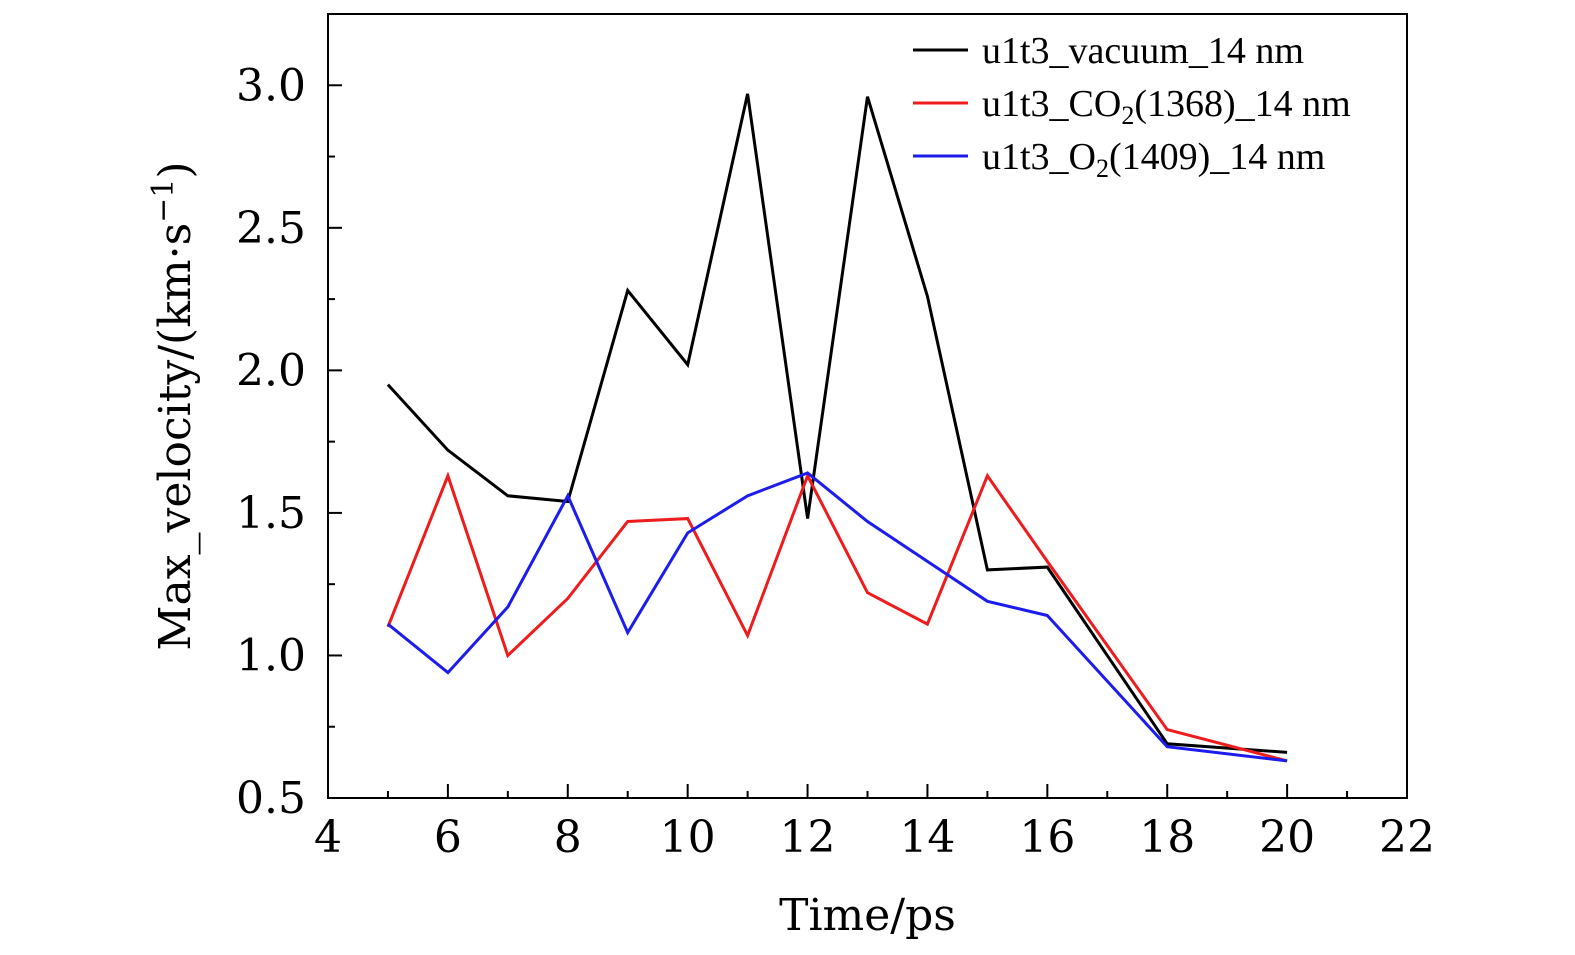 The height and width of the screenshot is (955, 1575). What do you see at coordinates (163, 201) in the screenshot?
I see `y-axis-title-exponent: −1` at bounding box center [163, 201].